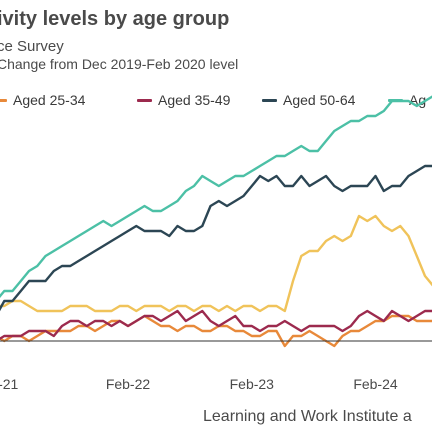 The width and height of the screenshot is (432, 432). I want to click on x-tick-label: b-21, so click(9, 384).